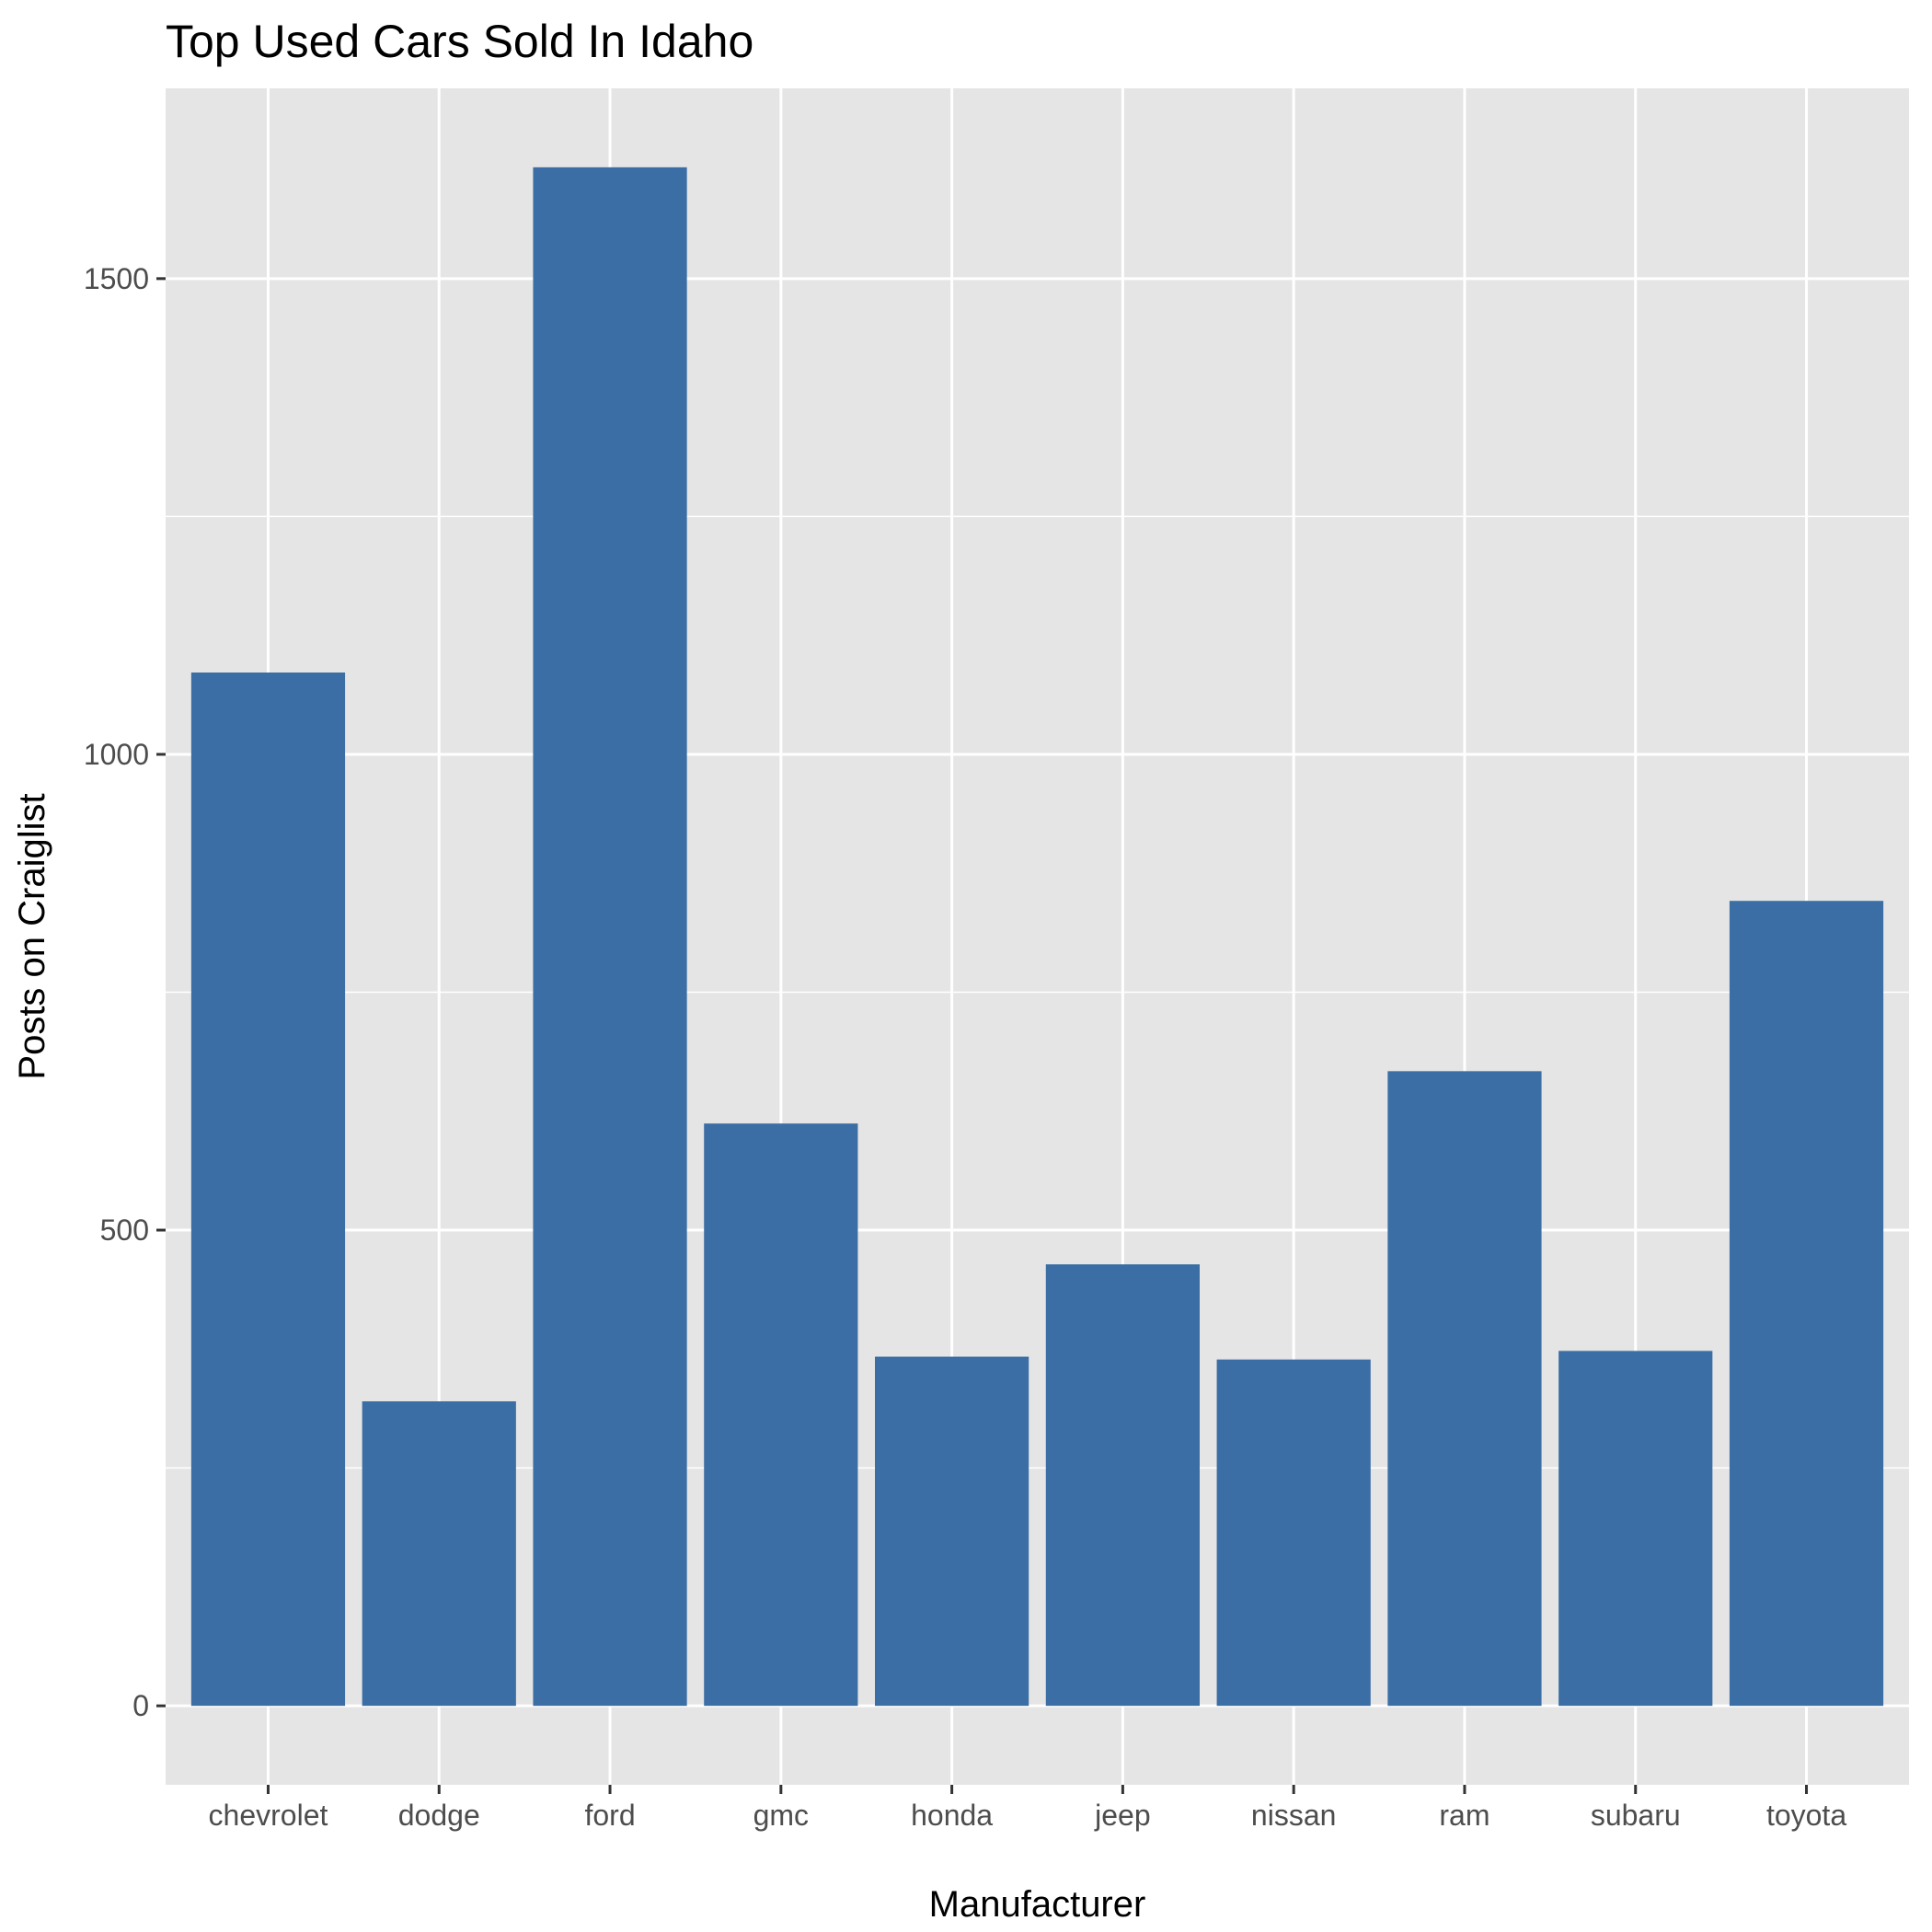 The width and height of the screenshot is (1932, 1932). Describe the element at coordinates (1806, 1815) in the screenshot. I see `x-tick-label-toyota: toyota` at that location.